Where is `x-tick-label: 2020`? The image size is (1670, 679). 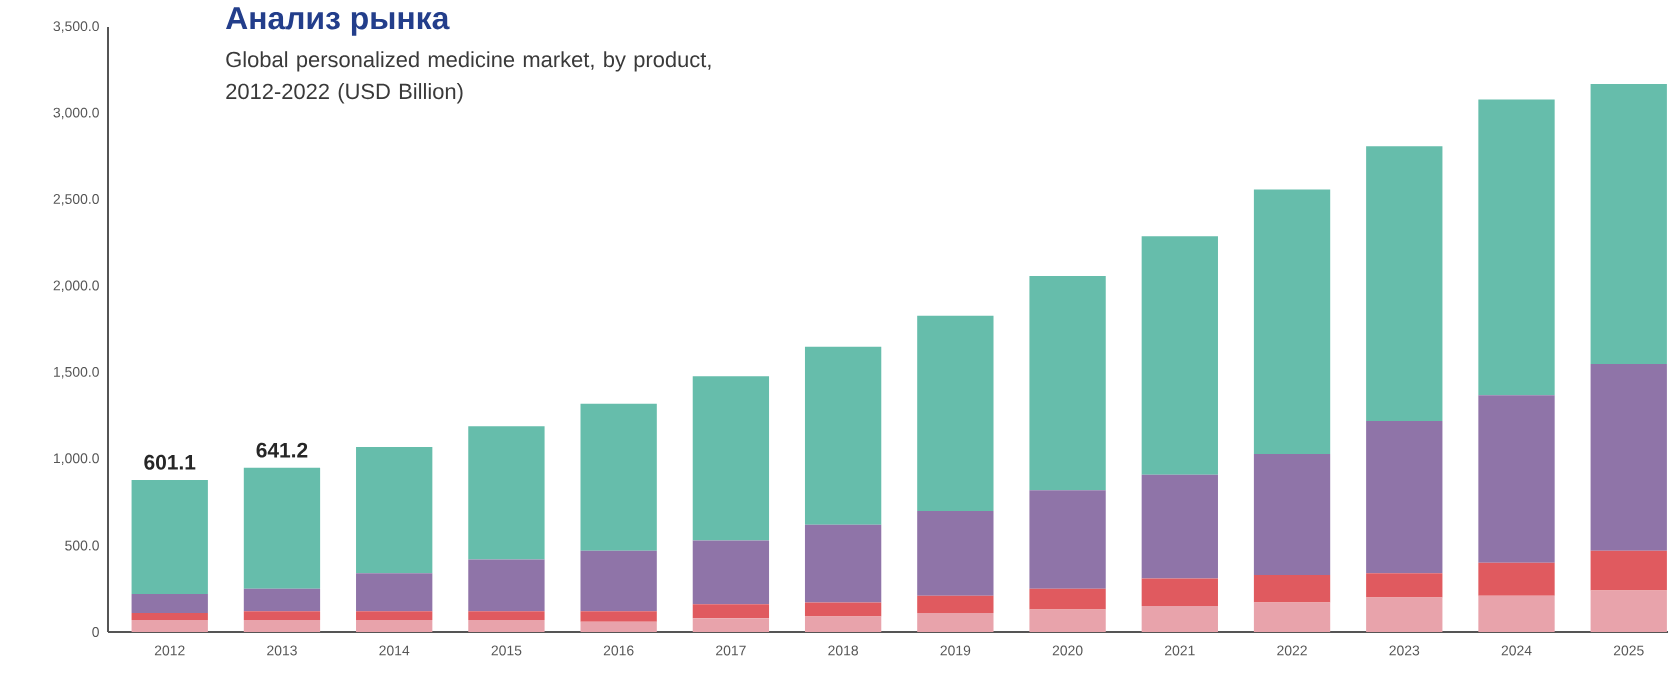
x-tick-label: 2020 is located at coordinates (1067, 650).